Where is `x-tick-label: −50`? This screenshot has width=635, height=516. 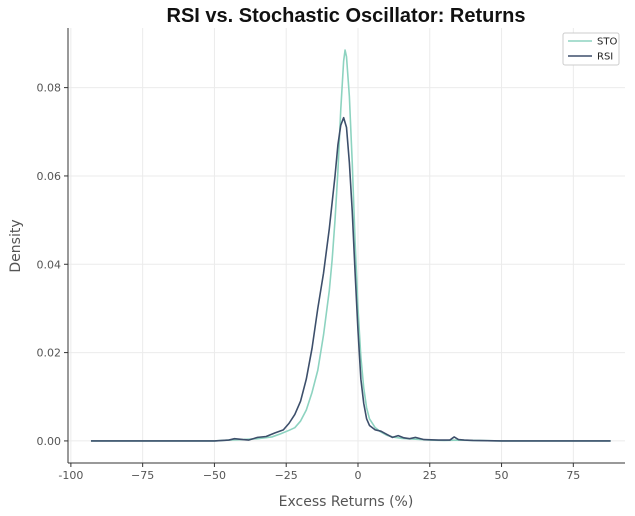
x-tick-label: −50 is located at coordinates (214, 475).